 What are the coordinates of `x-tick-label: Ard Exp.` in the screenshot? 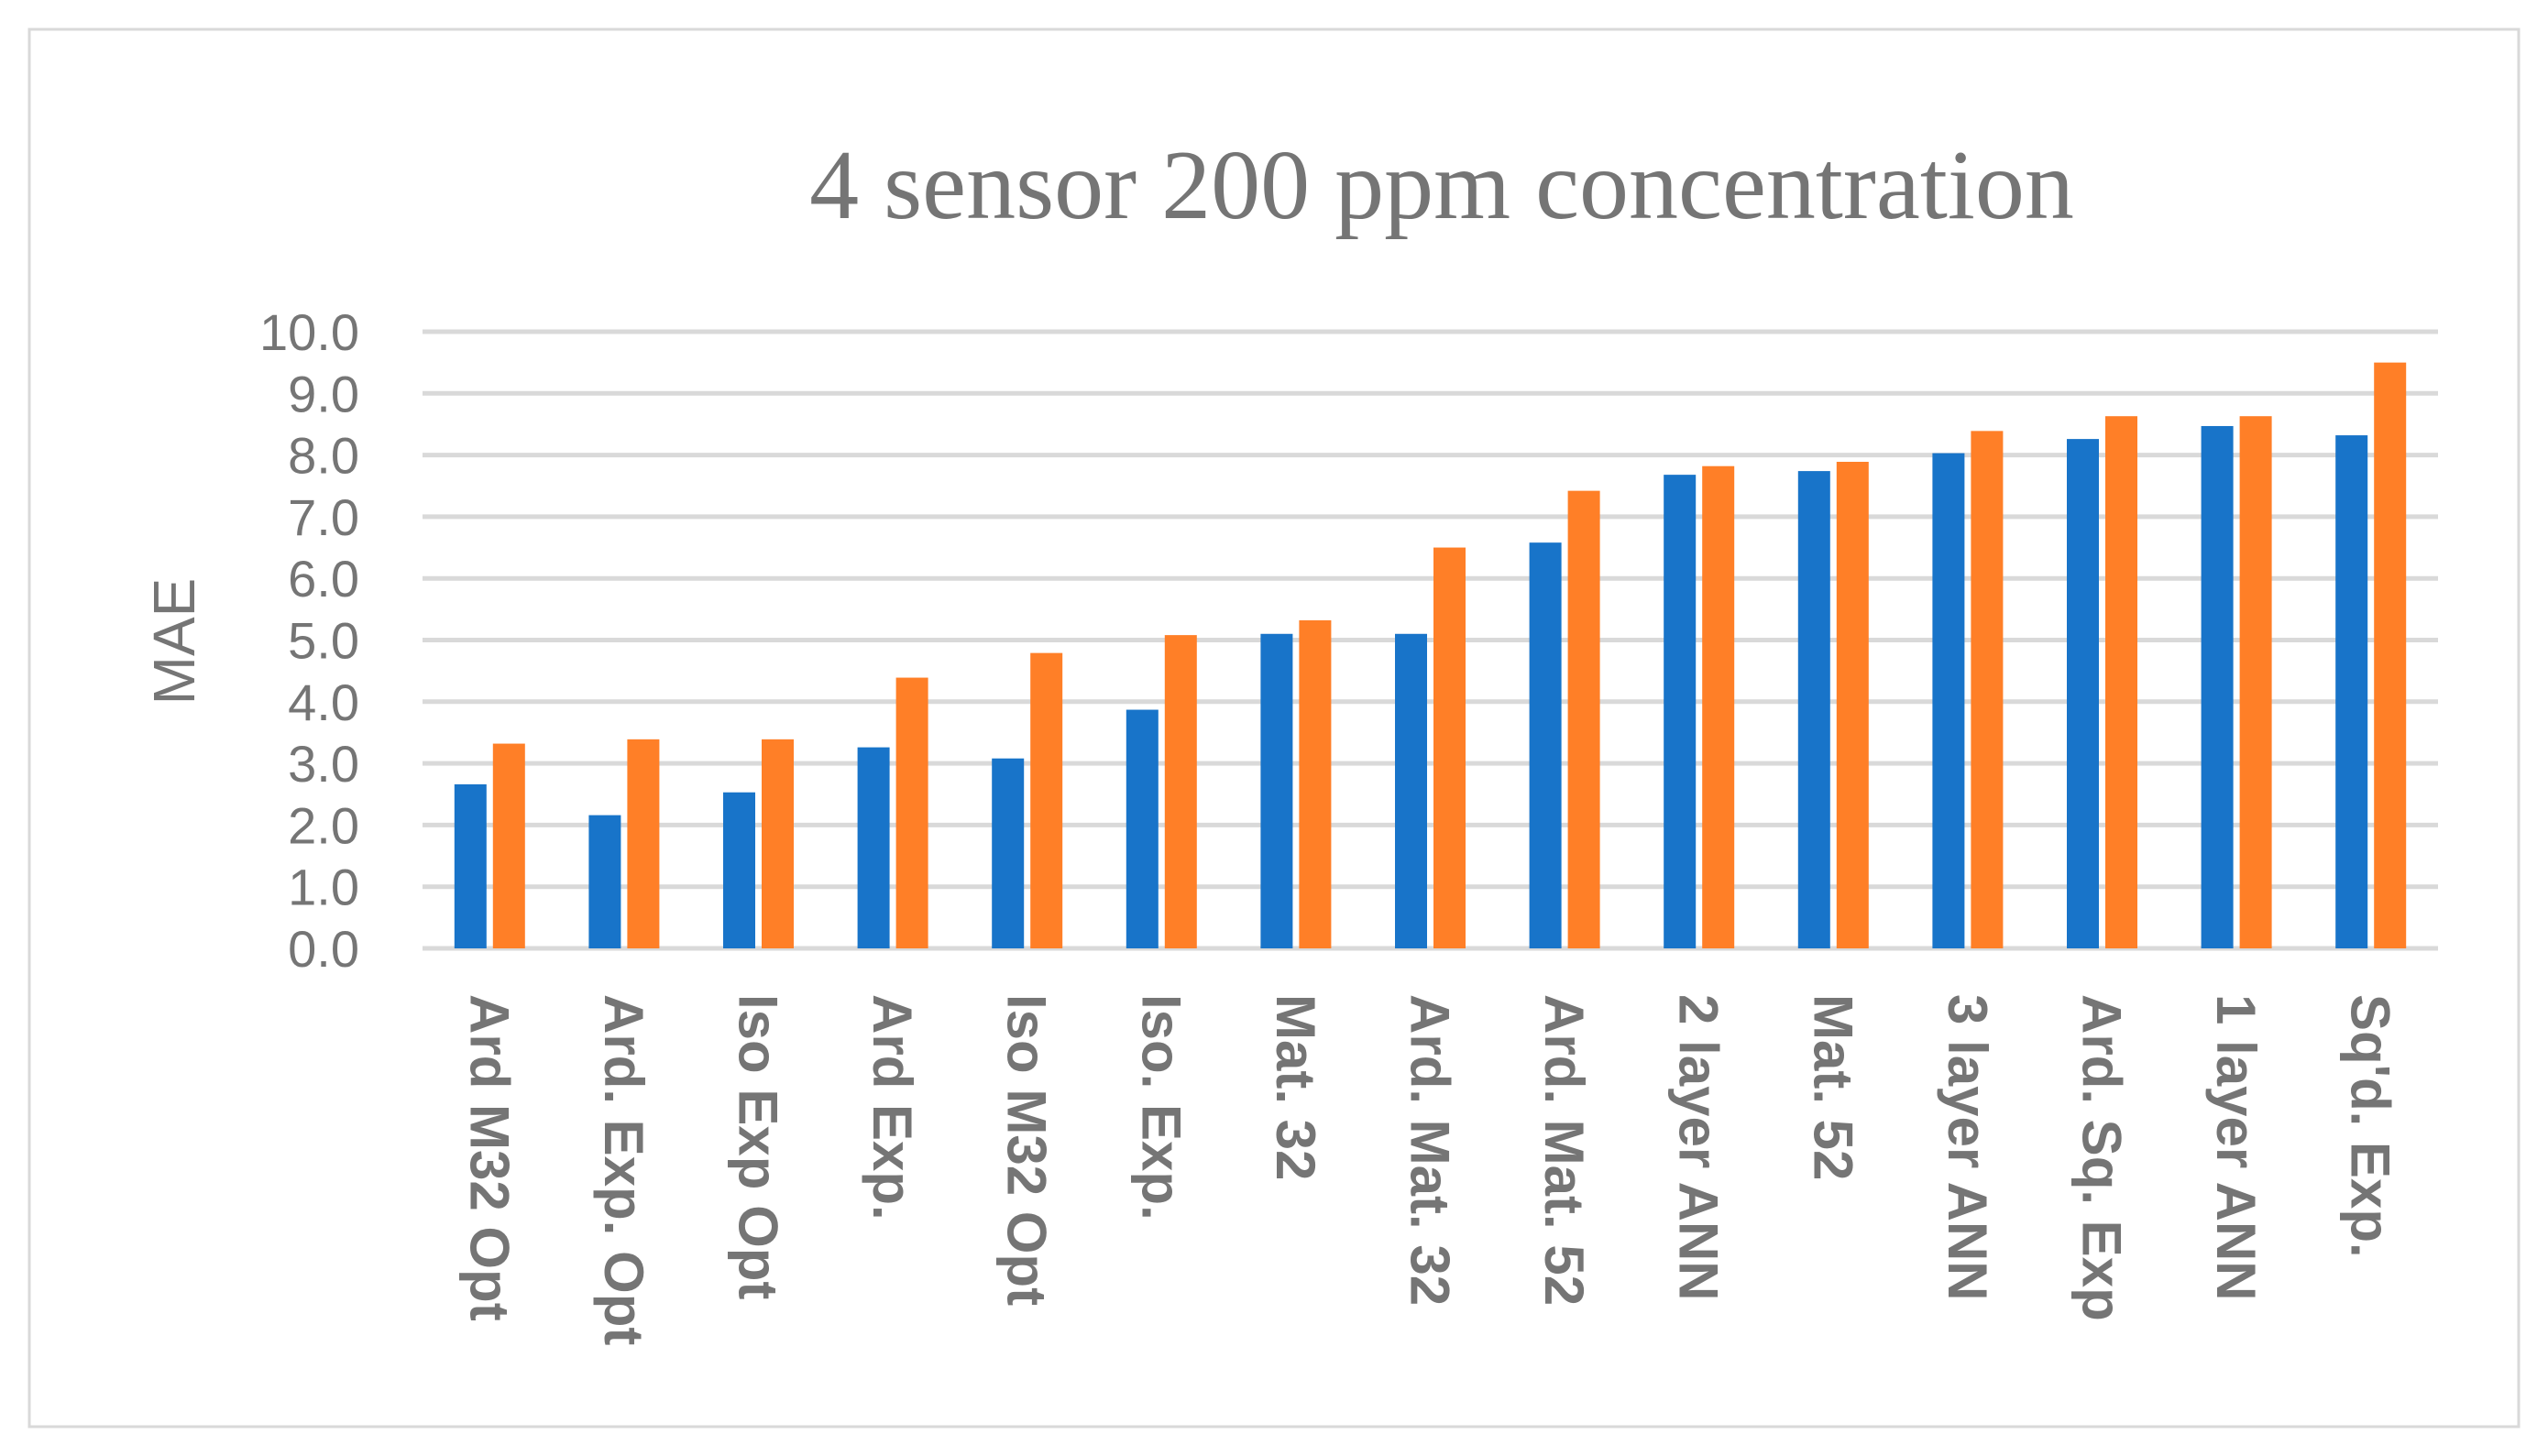 It's located at (892, 1107).